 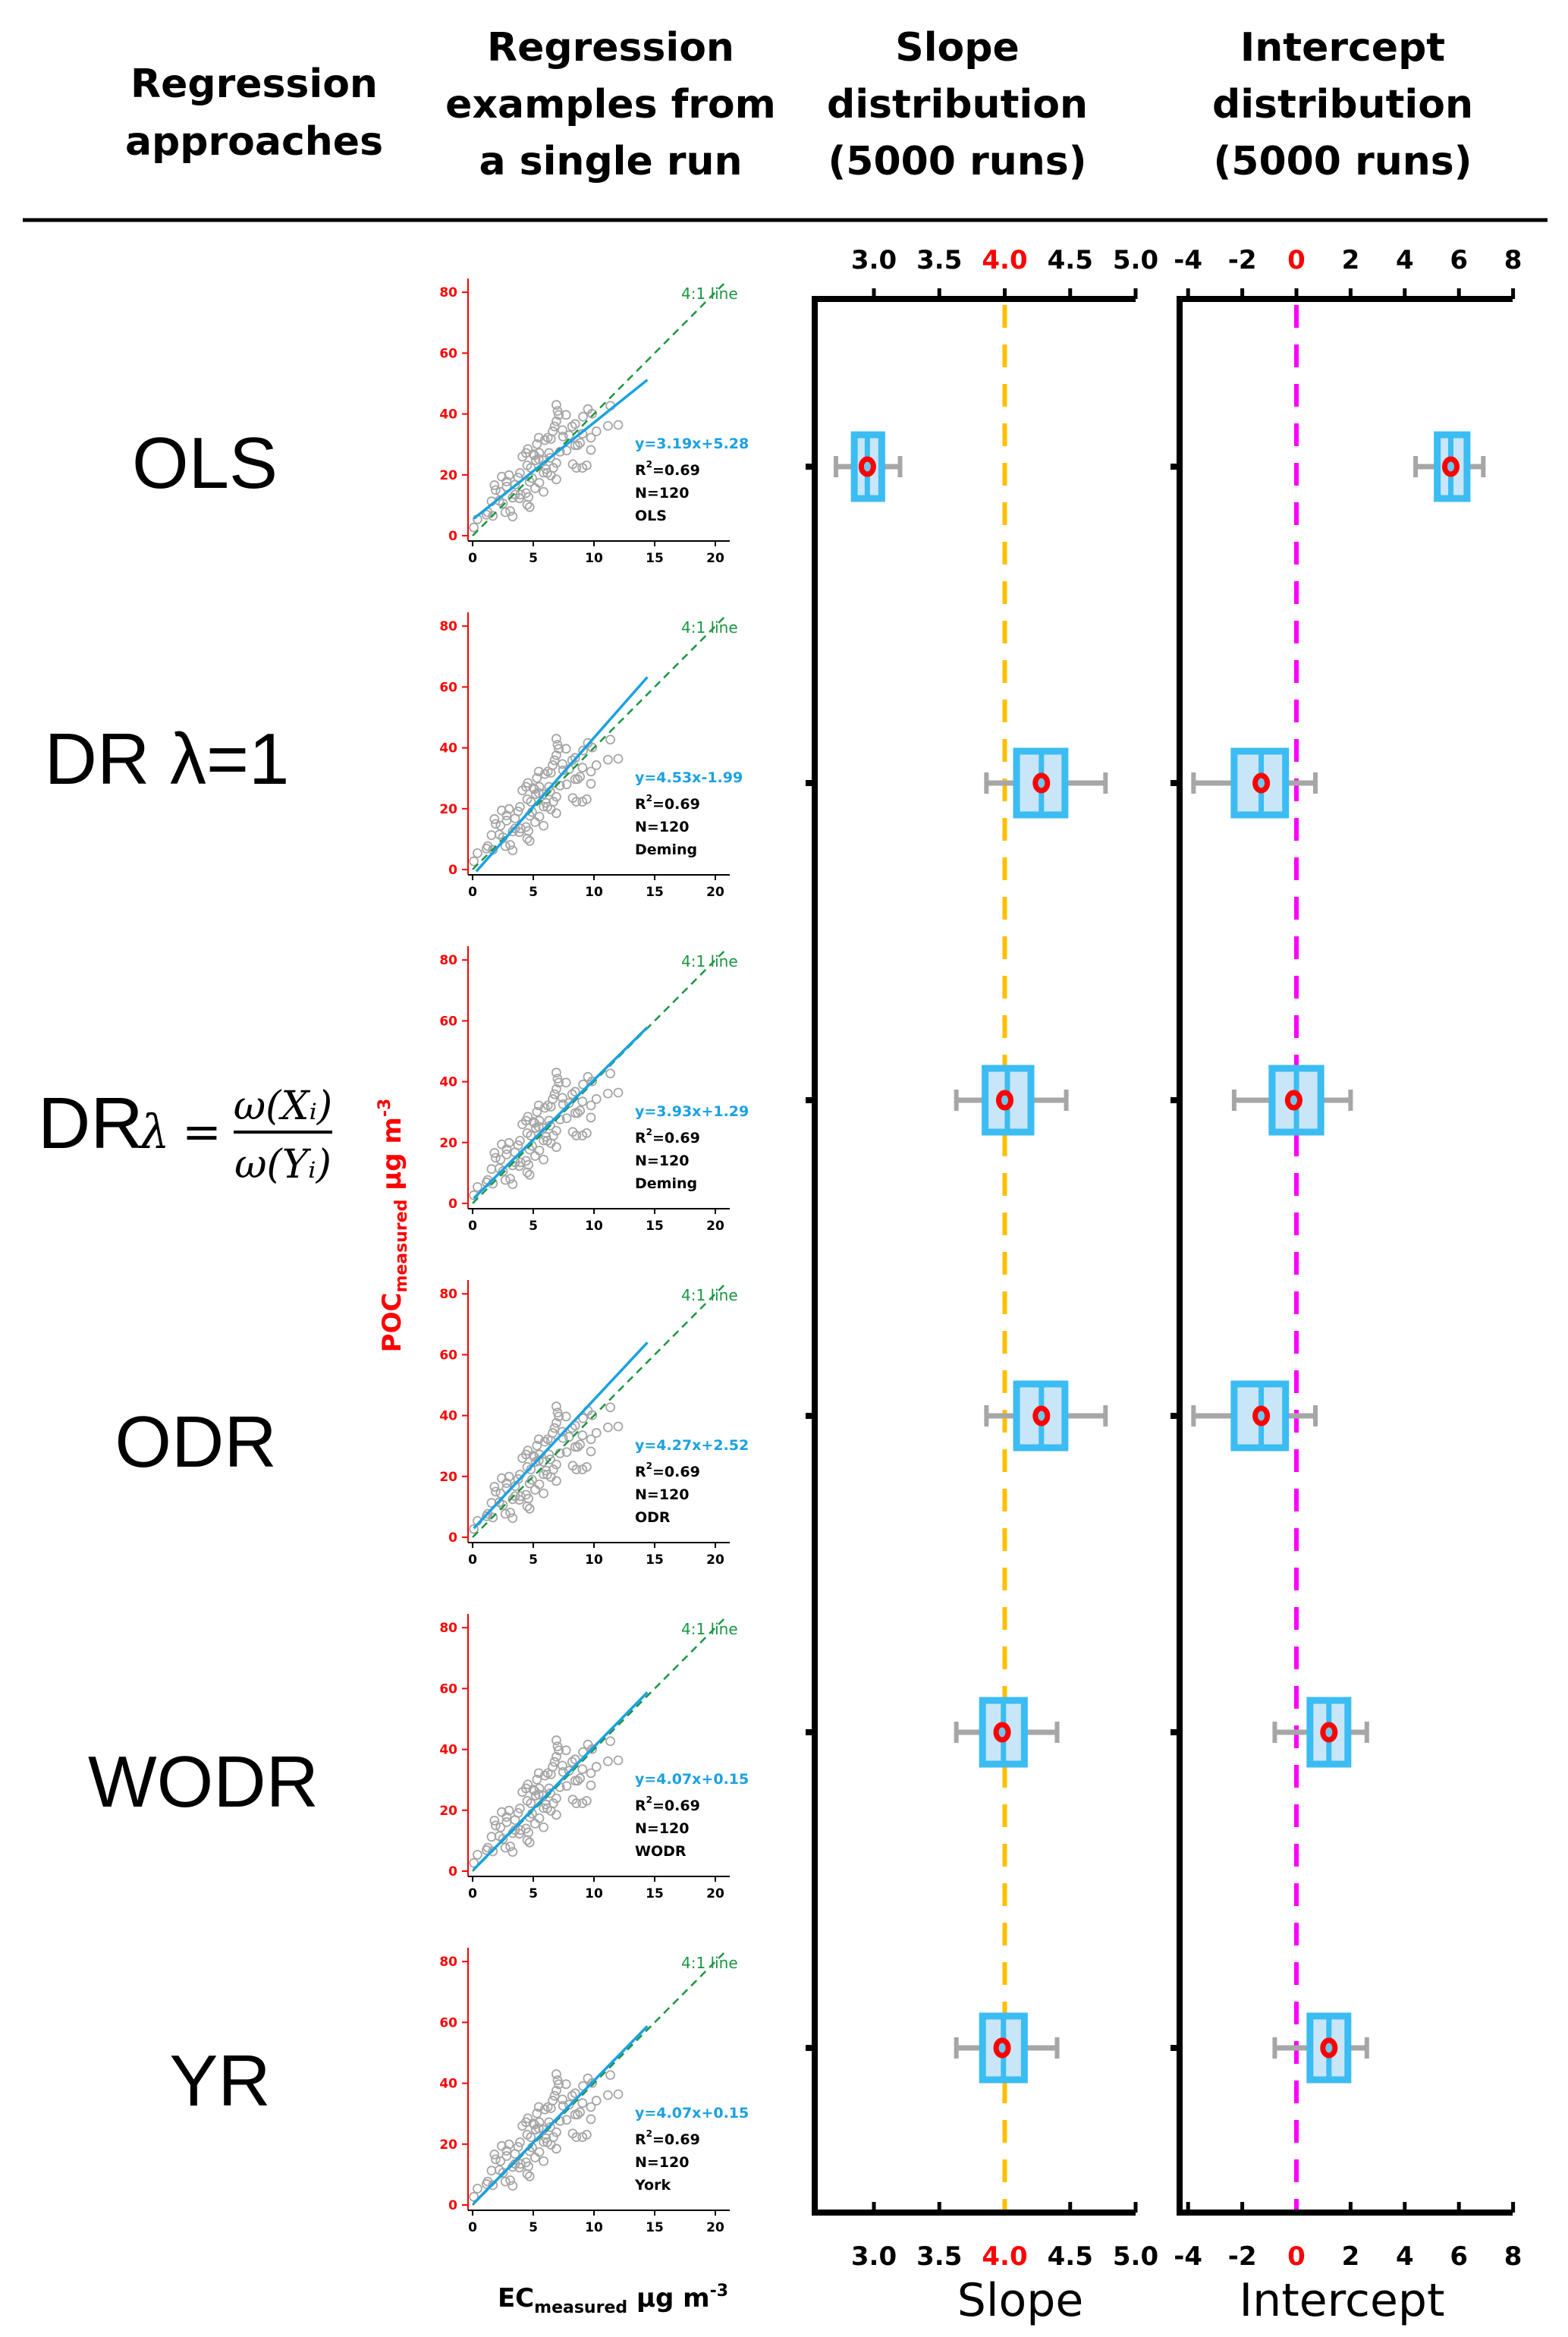 I want to click on reference-4-1-line, so click(x=600, y=2077).